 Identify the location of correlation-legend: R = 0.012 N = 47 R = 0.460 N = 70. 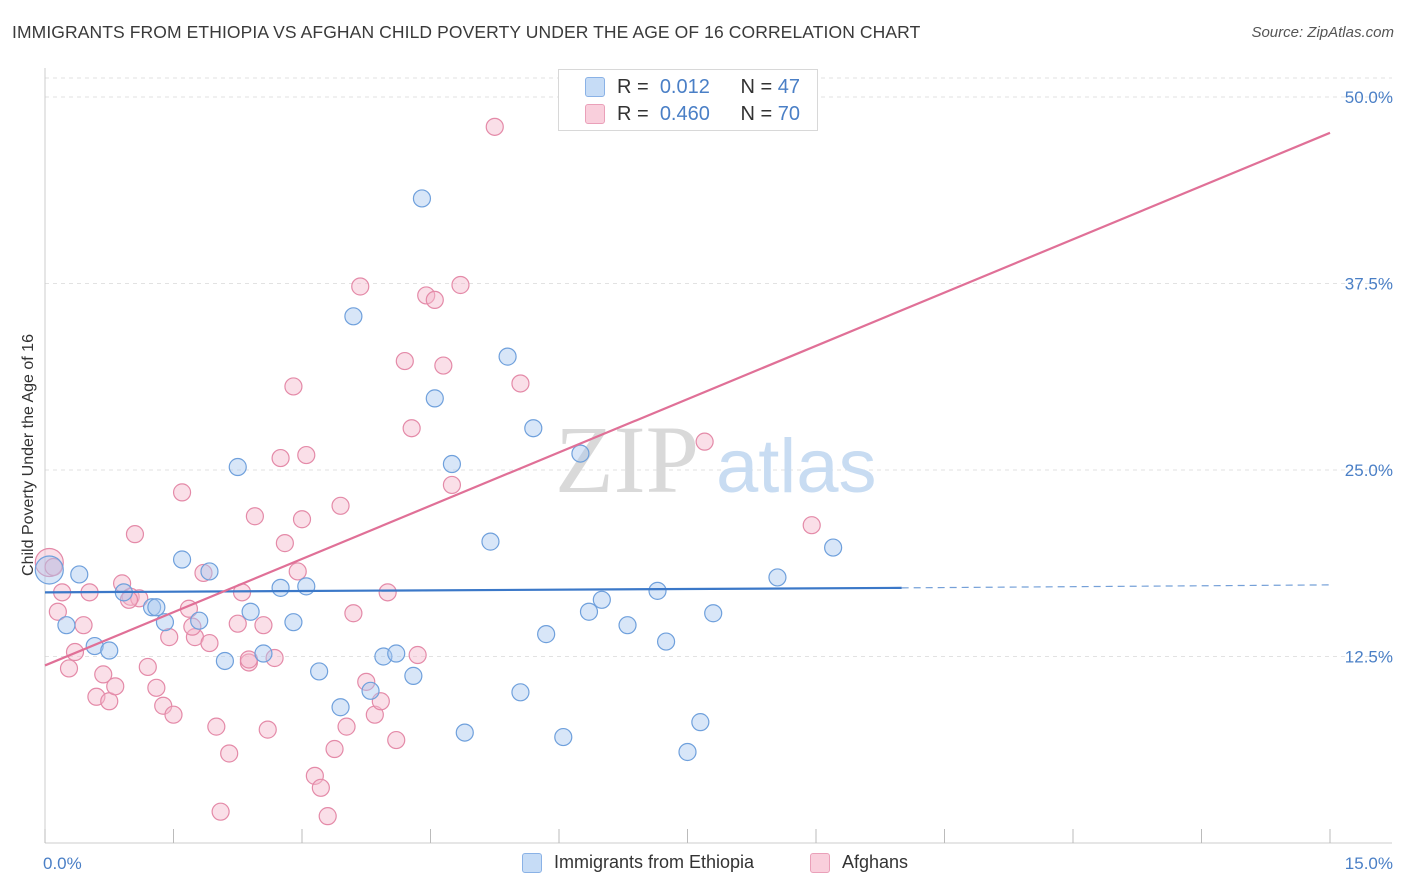
(688, 100).